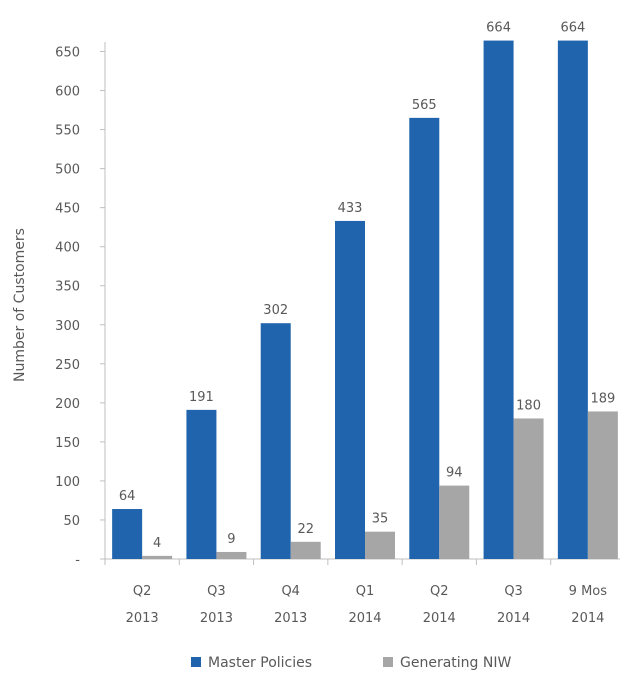 The image size is (624, 682). What do you see at coordinates (67, 482) in the screenshot?
I see `y-tick-label: 100` at bounding box center [67, 482].